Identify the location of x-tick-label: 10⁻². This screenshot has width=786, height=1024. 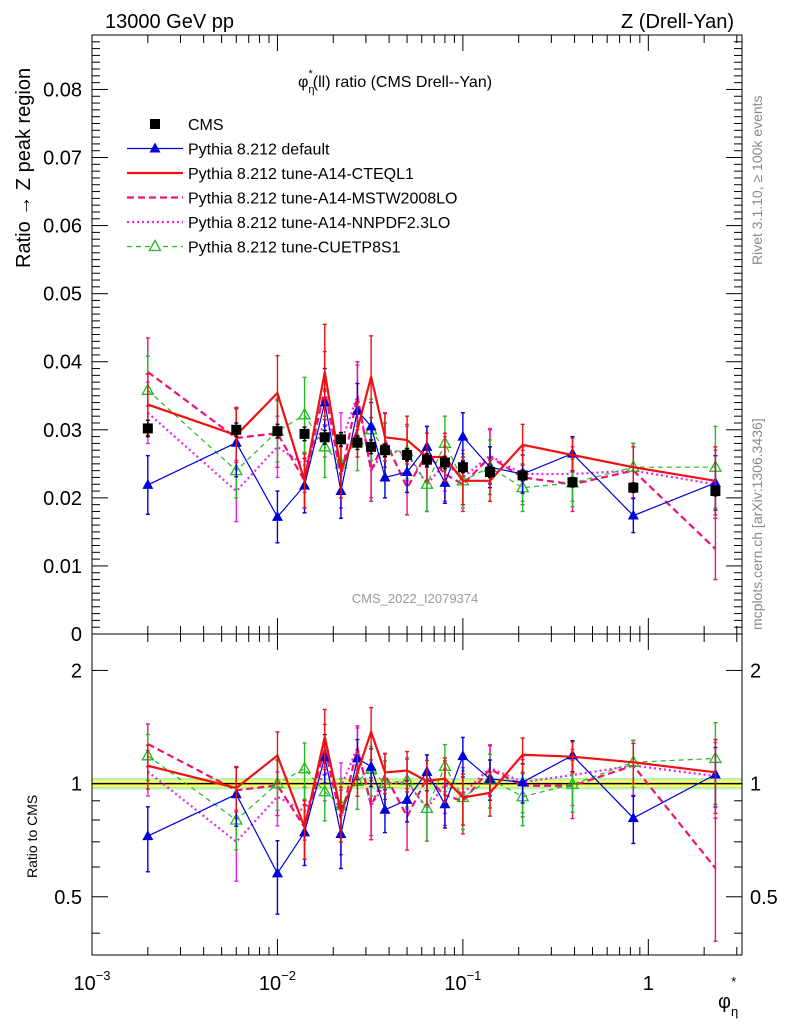
(277, 981).